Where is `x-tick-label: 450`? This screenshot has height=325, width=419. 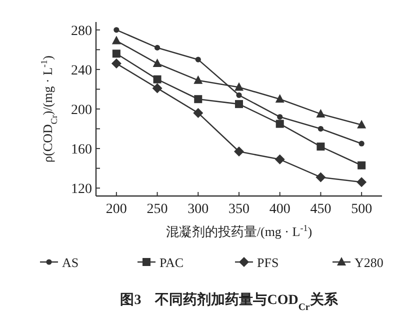
x-tick-label: 450 is located at coordinates (321, 209).